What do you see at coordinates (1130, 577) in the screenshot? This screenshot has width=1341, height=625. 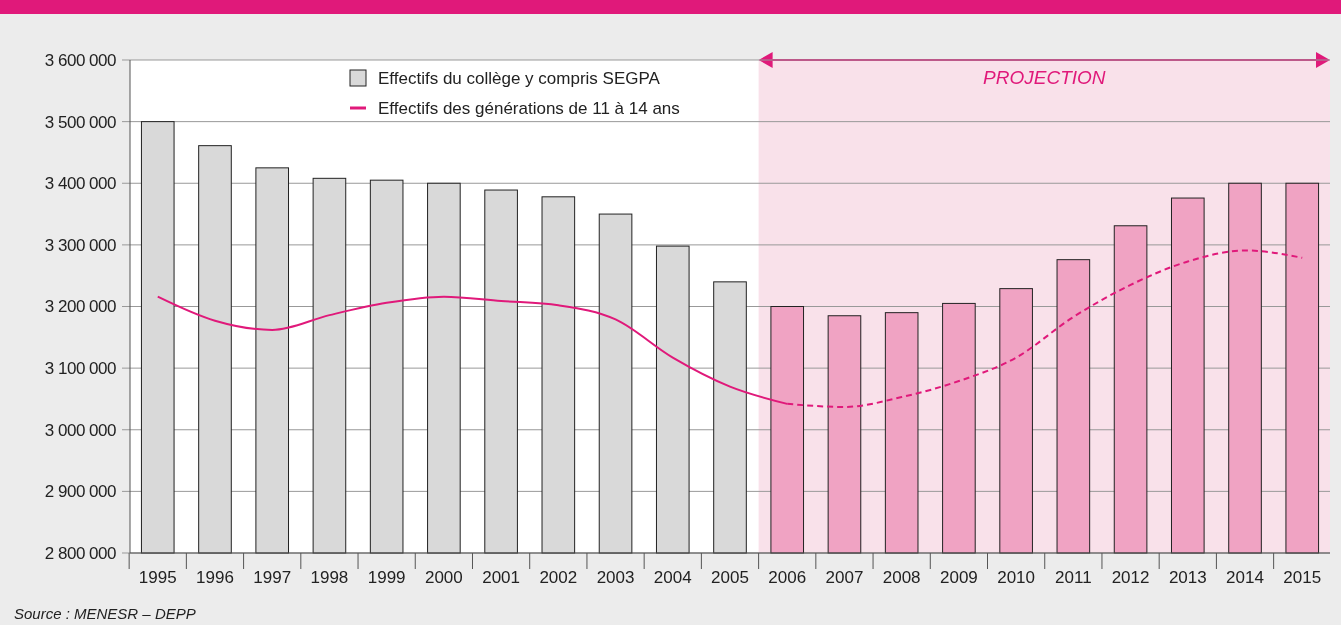 I see `x-tick-label: 2012` at bounding box center [1130, 577].